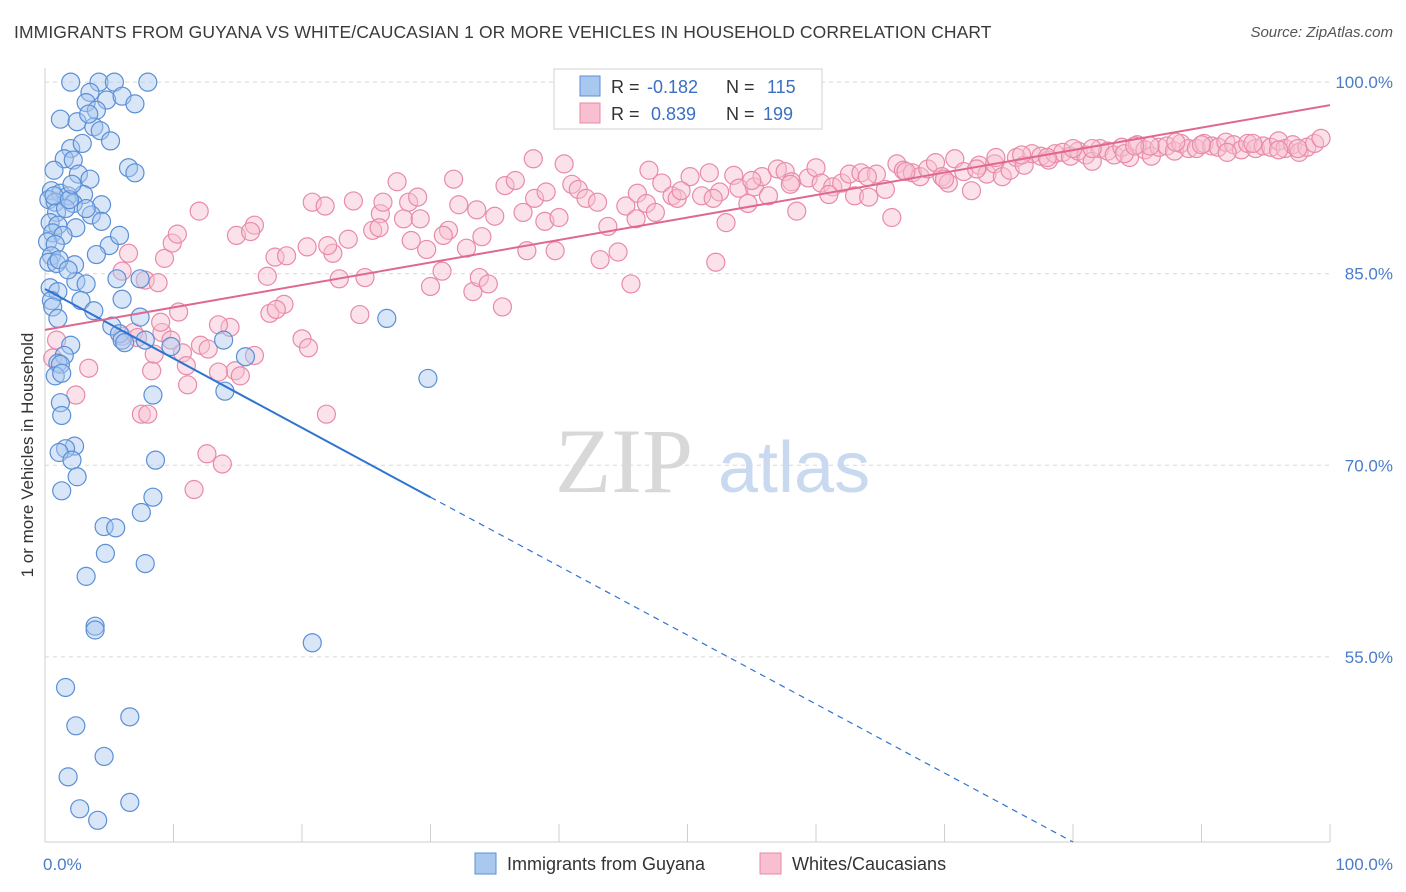 This screenshot has width=1406, height=892. What do you see at coordinates (1364, 82) in the screenshot?
I see `y-tick-label-100: 100.0%` at bounding box center [1364, 82].